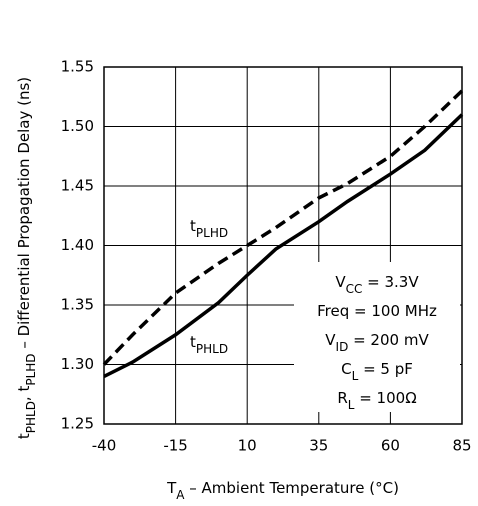  I want to click on conditions-box, so click(377, 337).